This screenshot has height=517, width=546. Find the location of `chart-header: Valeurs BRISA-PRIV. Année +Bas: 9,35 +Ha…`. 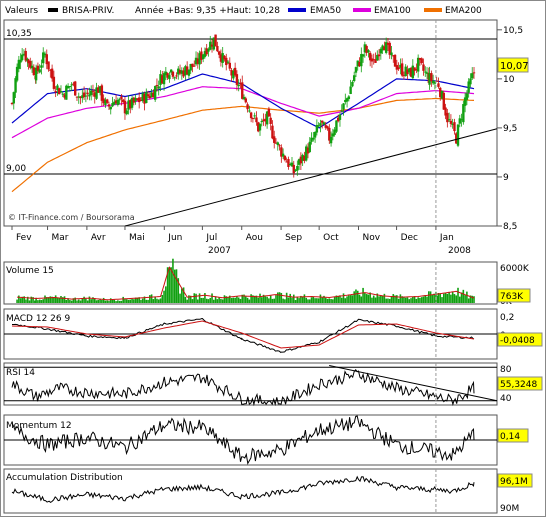

chart-header: Valeurs BRISA-PRIV. Année +Bas: 9,35 +Ha… is located at coordinates (243, 10).